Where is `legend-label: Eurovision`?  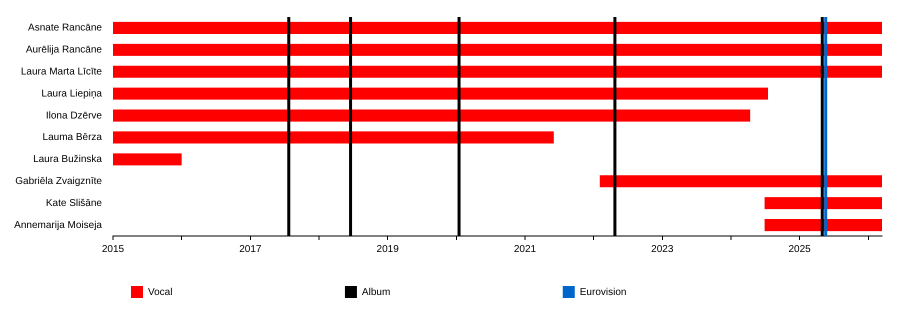
legend-label: Eurovision is located at coordinates (675, 292).